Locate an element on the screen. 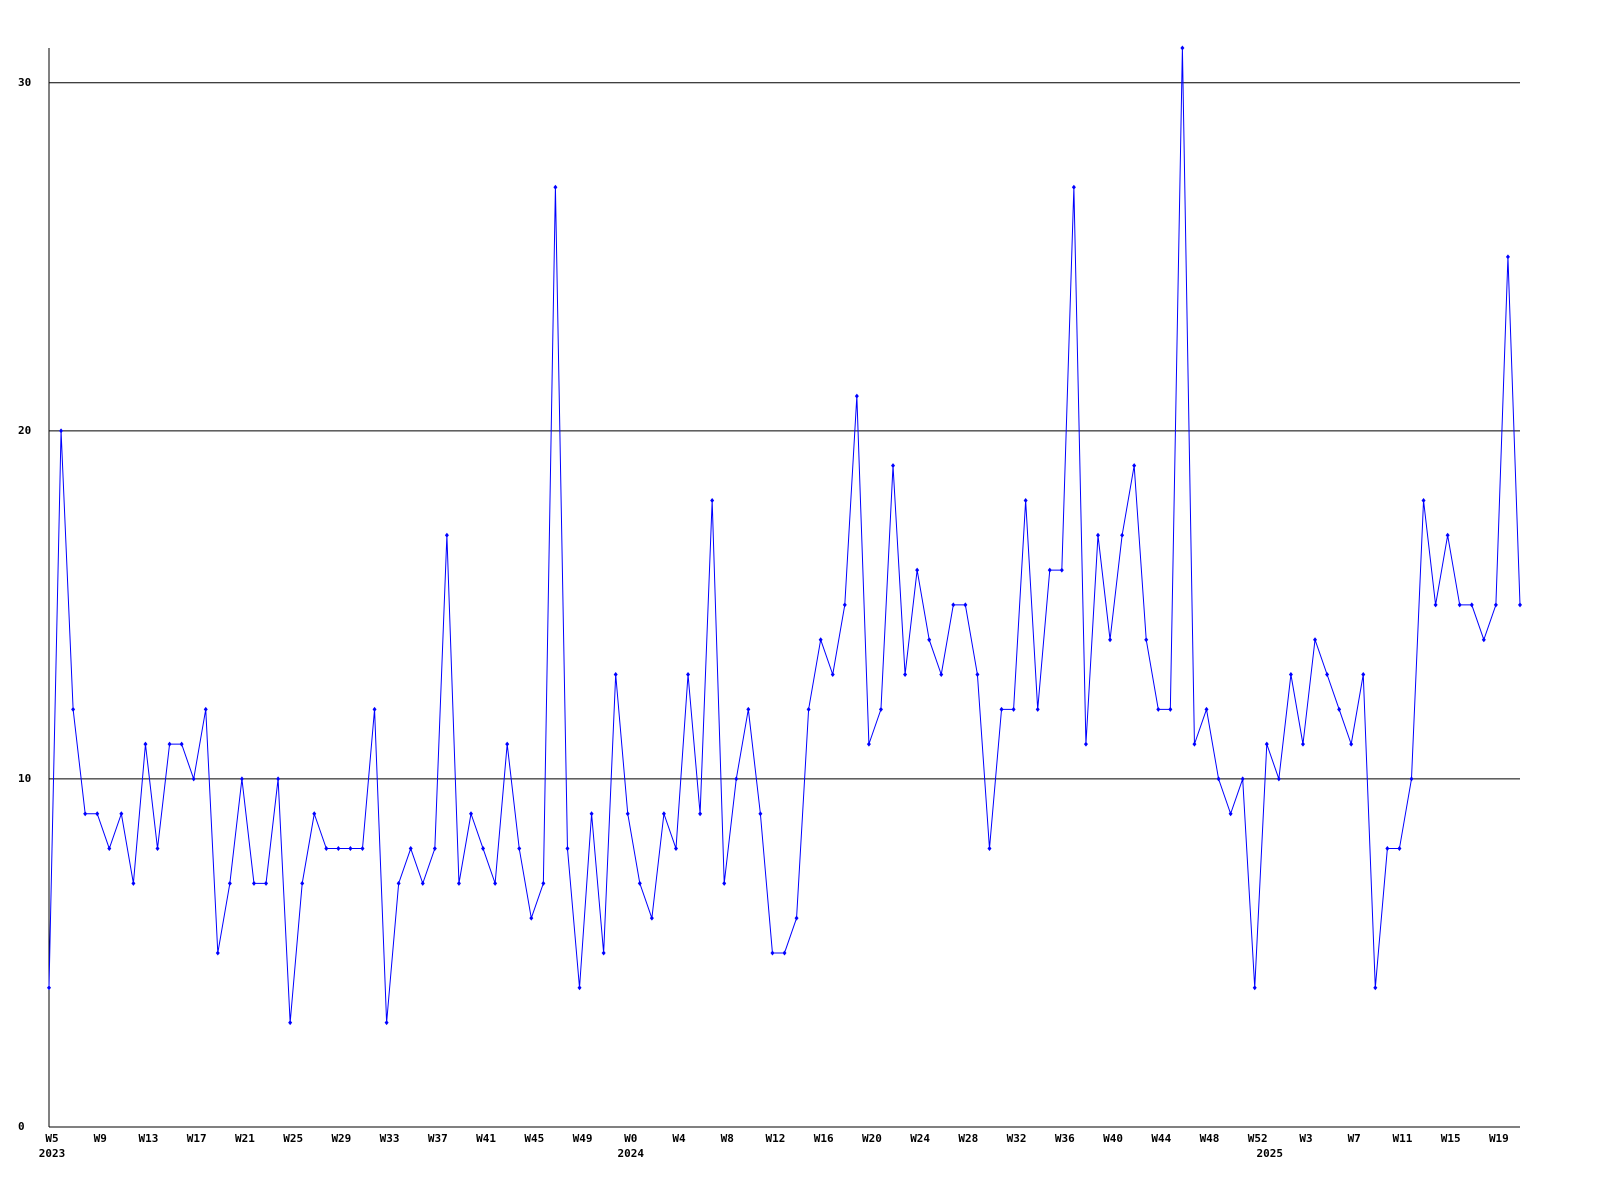 This screenshot has width=1600, height=1200. x-year-label: 2023 is located at coordinates (52, 1153).